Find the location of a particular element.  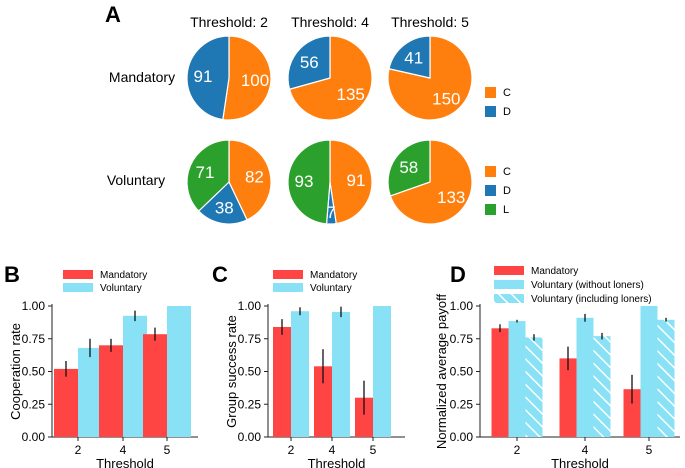

pie-column-title-threshold-2: Threshold: 2 is located at coordinates (229, 22).